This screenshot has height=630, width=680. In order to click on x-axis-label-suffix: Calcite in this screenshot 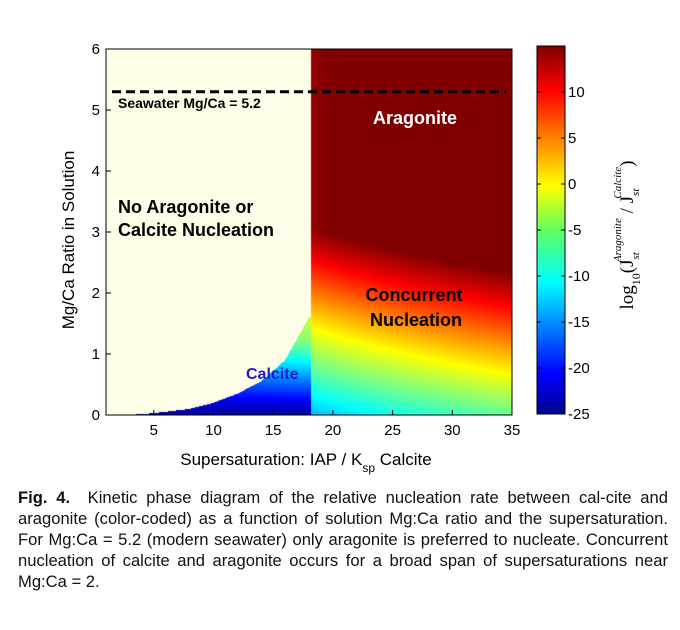, I will do `click(403, 459)`.